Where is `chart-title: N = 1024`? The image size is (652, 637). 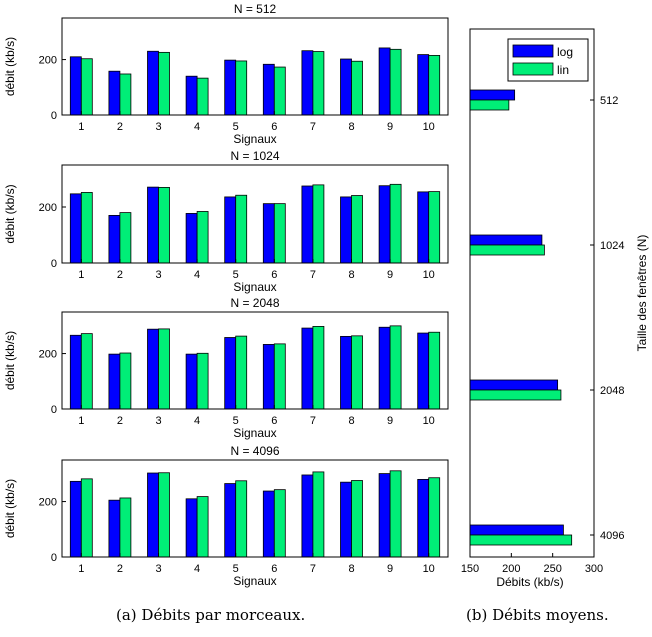
chart-title: N = 1024 is located at coordinates (254, 156).